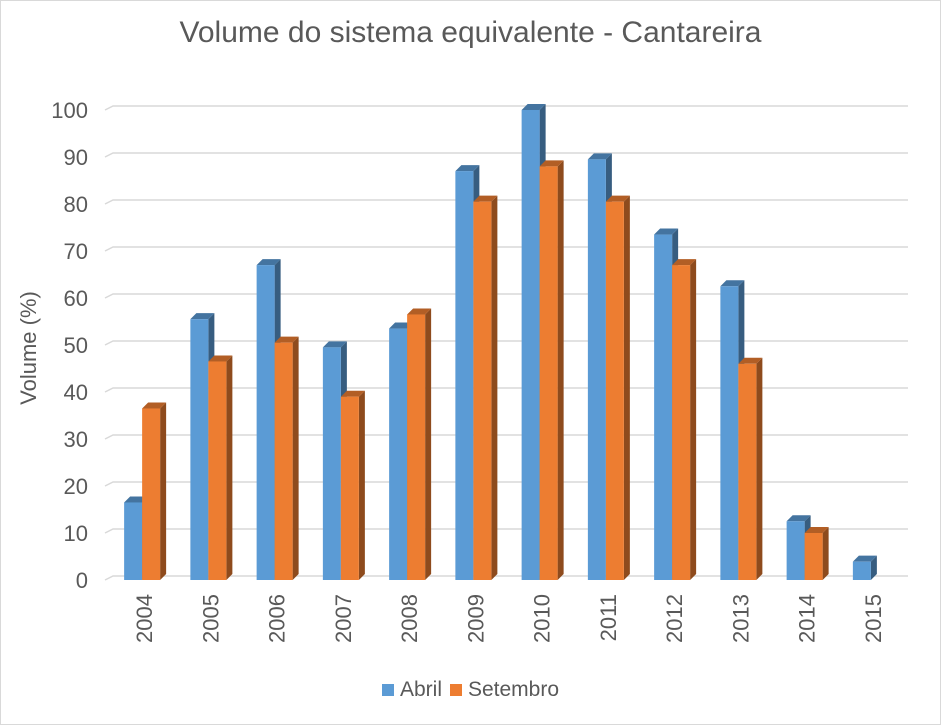 Image resolution: width=941 pixels, height=725 pixels. What do you see at coordinates (864, 567) in the screenshot?
I see `bar-abril-2015` at bounding box center [864, 567].